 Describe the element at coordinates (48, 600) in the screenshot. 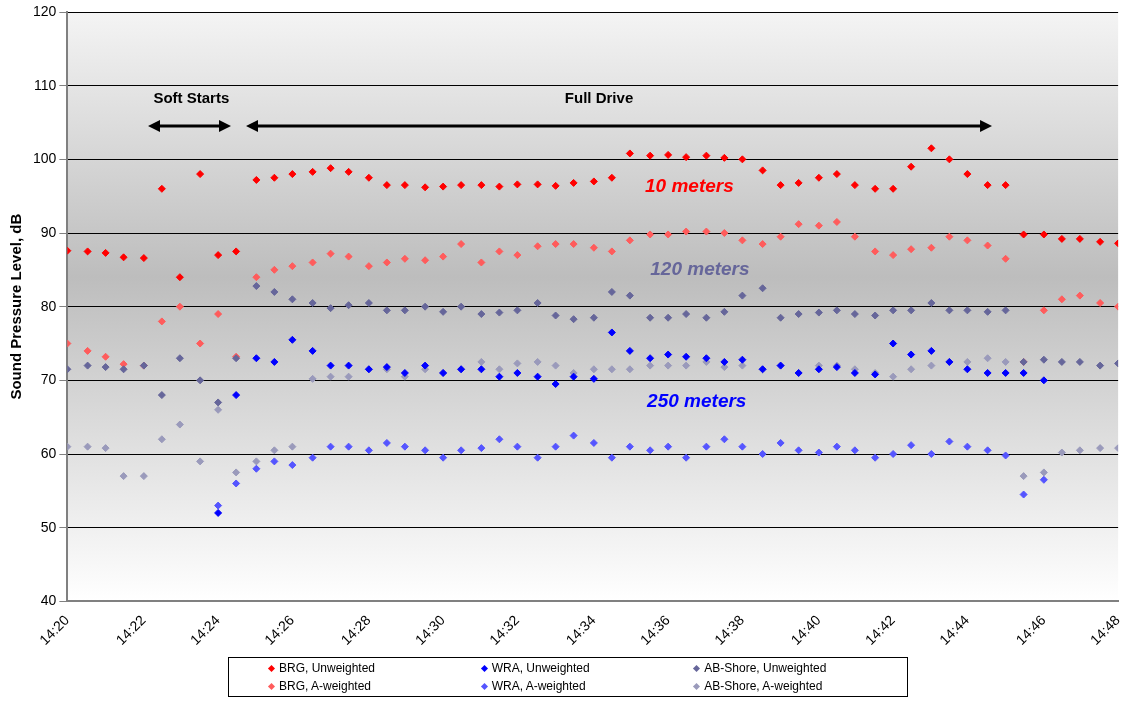

I see `y-tick-label: 40` at that location.